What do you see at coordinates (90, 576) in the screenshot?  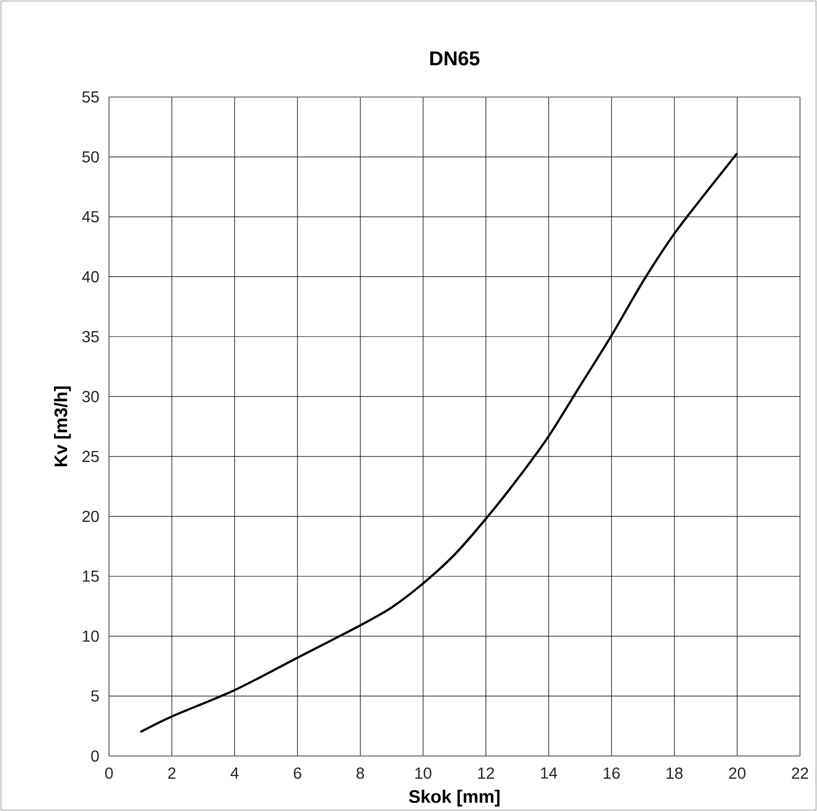 I see `y-tick-label: 15` at bounding box center [90, 576].